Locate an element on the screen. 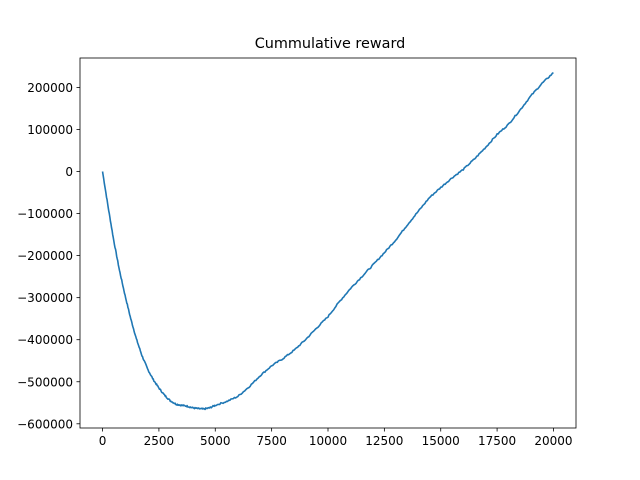 The height and width of the screenshot is (480, 640). x-tick-label: 15000 is located at coordinates (441, 441).